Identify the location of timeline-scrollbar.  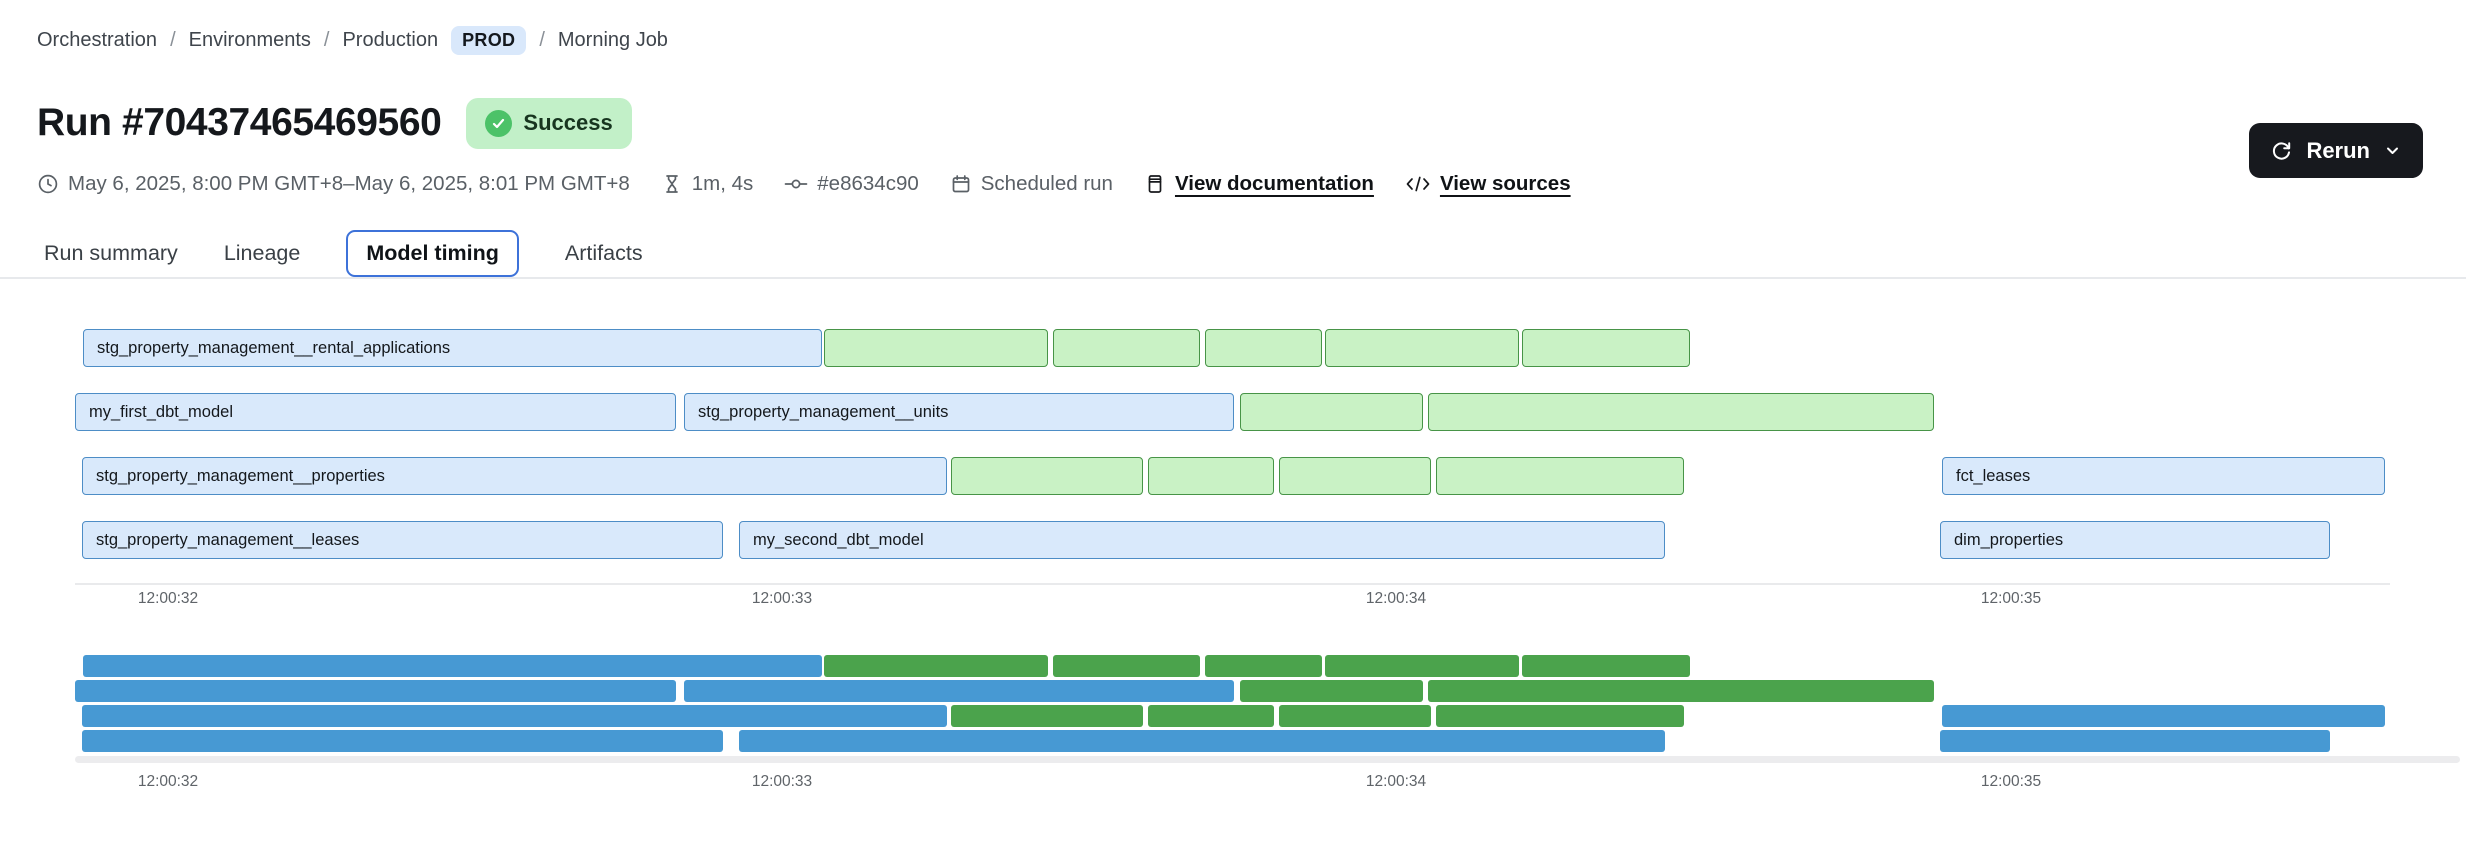
(1267, 759).